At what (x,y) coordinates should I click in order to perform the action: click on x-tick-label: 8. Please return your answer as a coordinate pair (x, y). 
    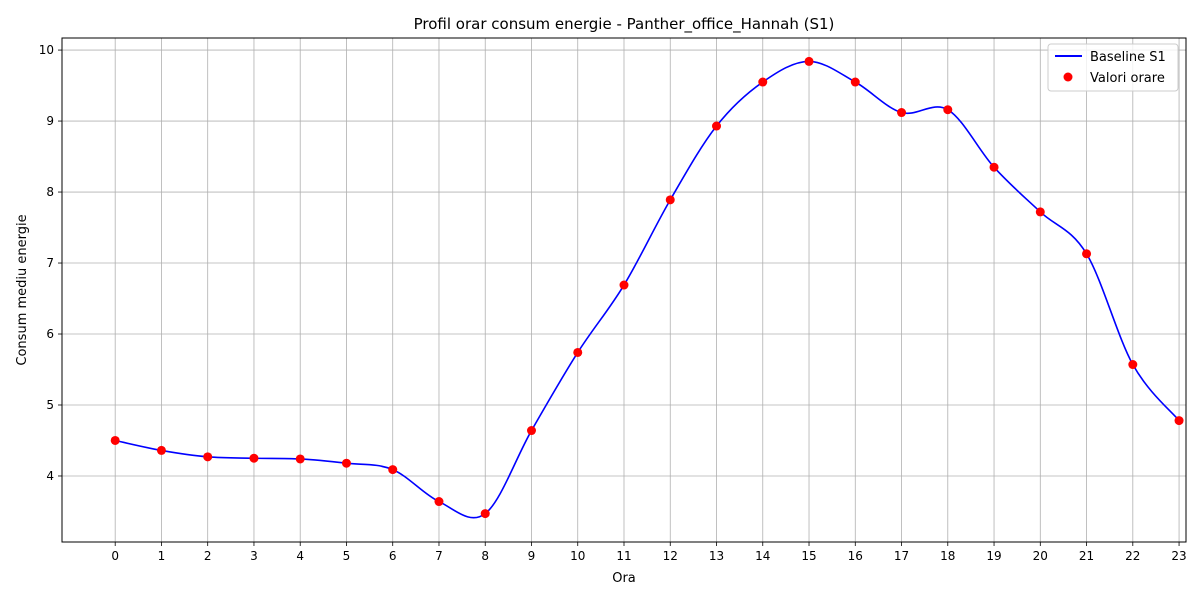
    Looking at the image, I should click on (485, 556).